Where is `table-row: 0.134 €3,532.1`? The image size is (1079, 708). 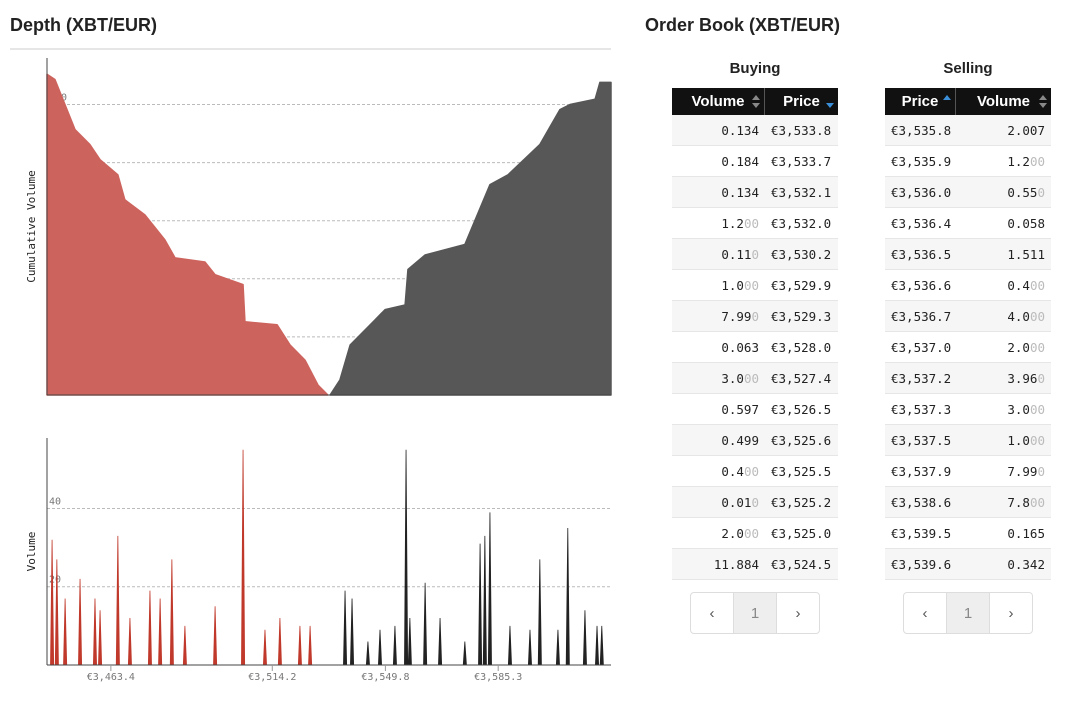 table-row: 0.134 €3,532.1 is located at coordinates (755, 192).